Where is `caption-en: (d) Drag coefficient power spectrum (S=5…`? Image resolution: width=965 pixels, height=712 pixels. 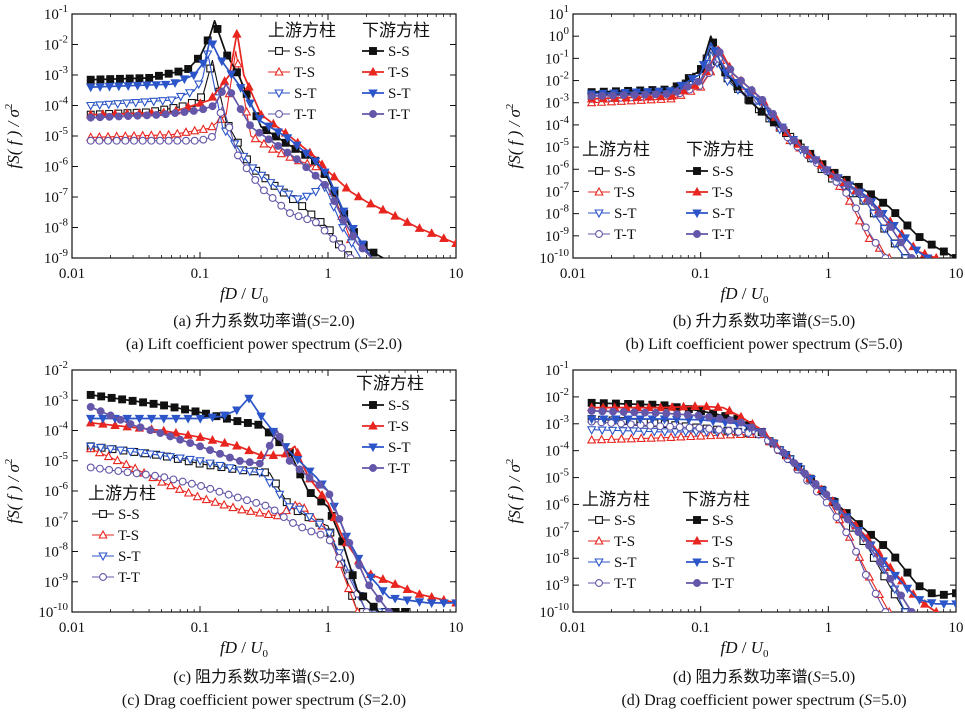
caption-en: (d) Drag coefficient power spectrum (S=5… is located at coordinates (763, 700).